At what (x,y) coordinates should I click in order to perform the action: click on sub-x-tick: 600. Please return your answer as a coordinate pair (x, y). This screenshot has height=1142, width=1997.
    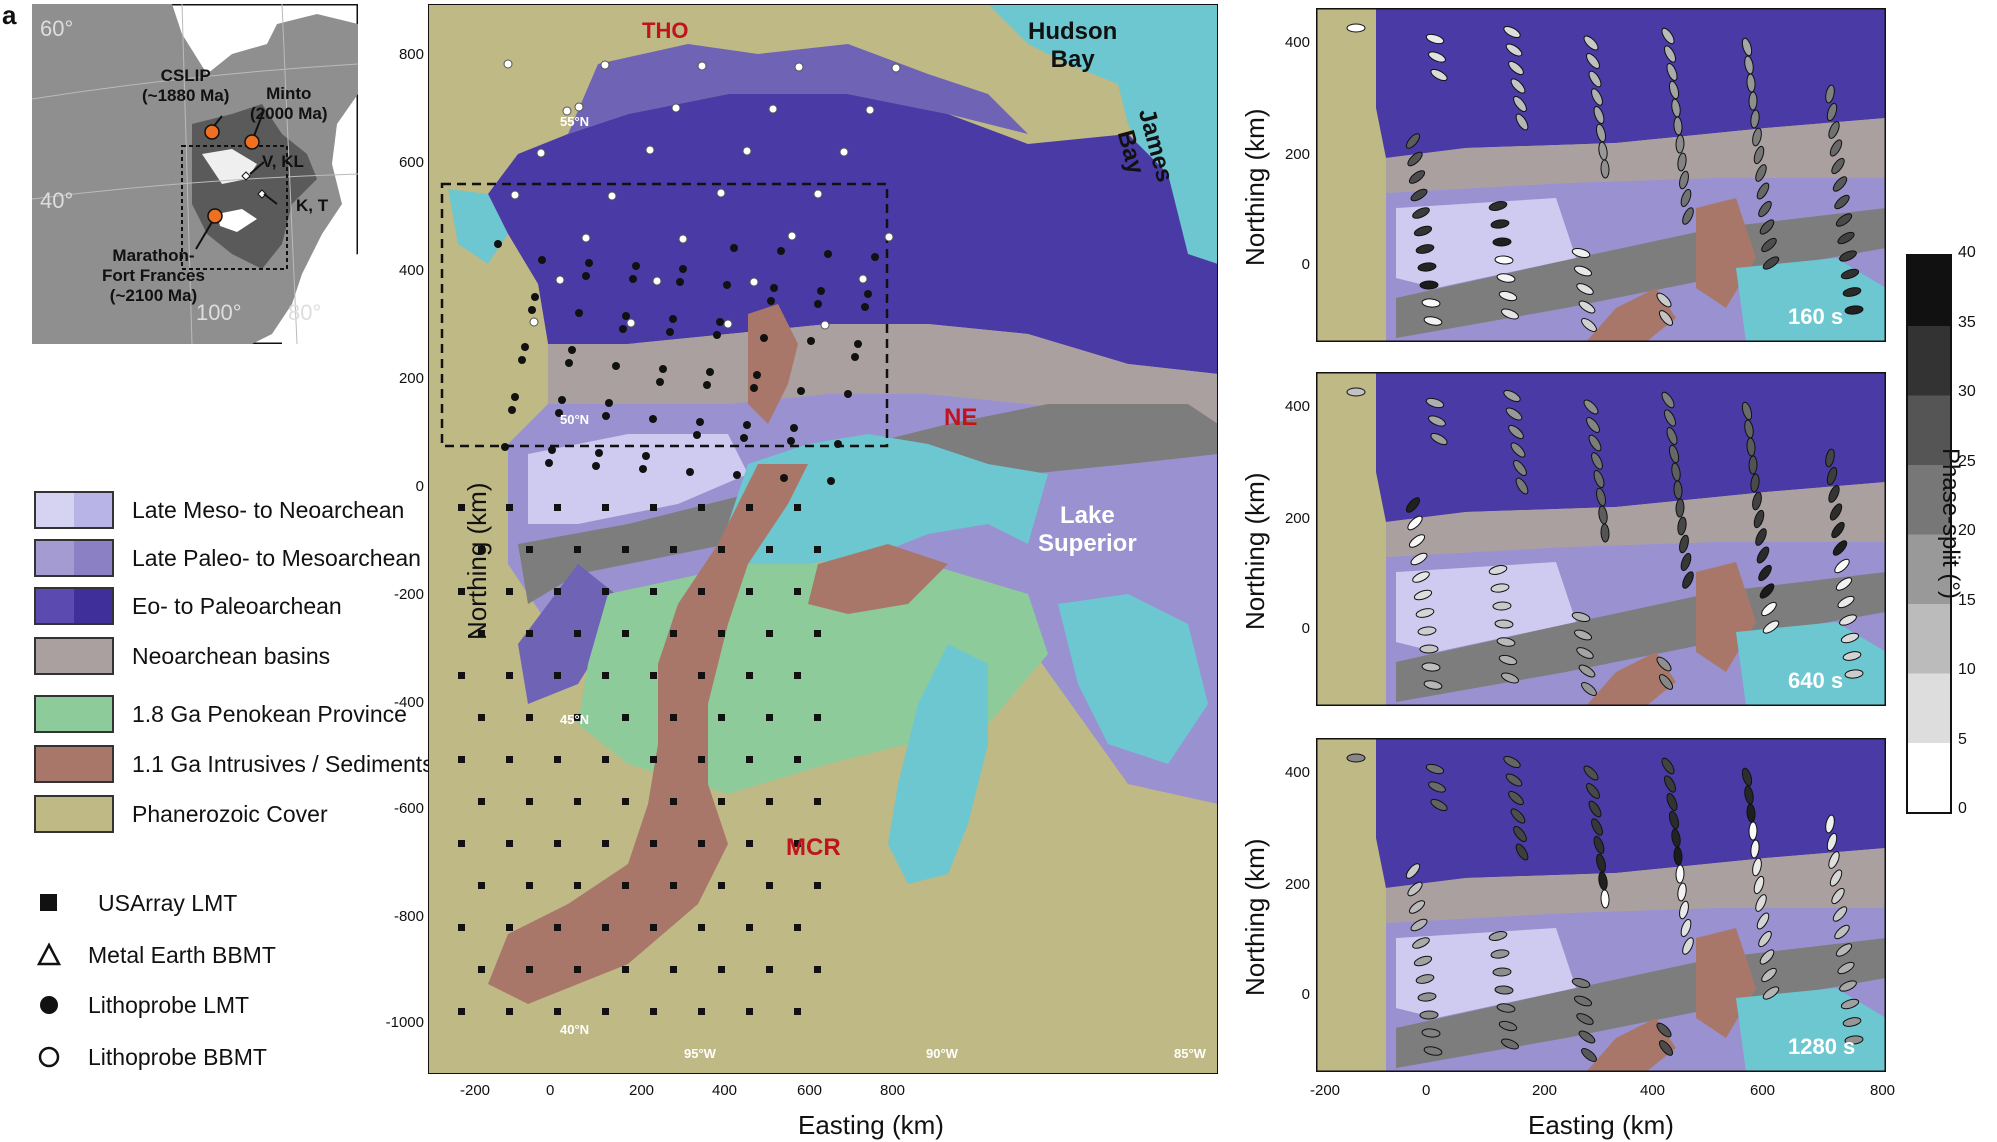
    Looking at the image, I should click on (1763, 1090).